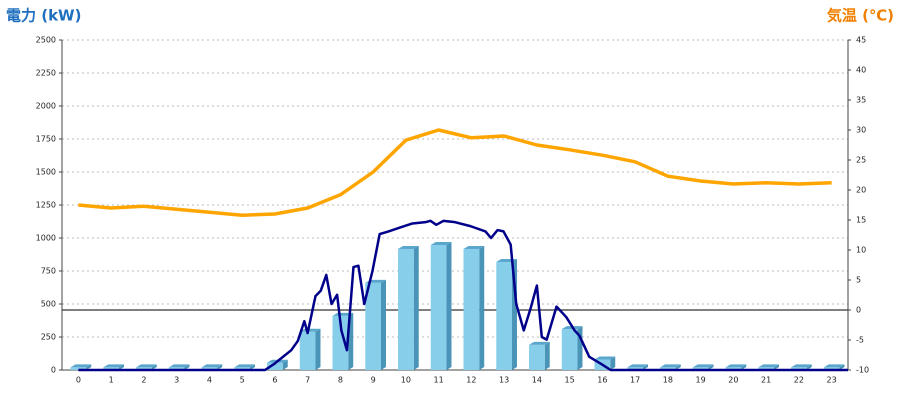  I want to click on y-tick-label: 2000, so click(46, 106).